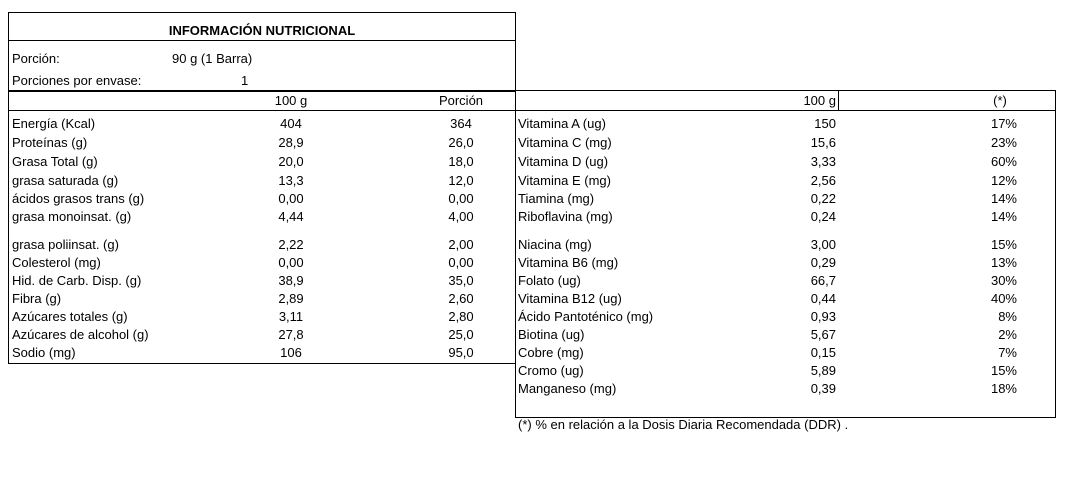  What do you see at coordinates (77, 280) in the screenshot?
I see `nutrient-name: Hid. de Carb. Disp. (g)` at bounding box center [77, 280].